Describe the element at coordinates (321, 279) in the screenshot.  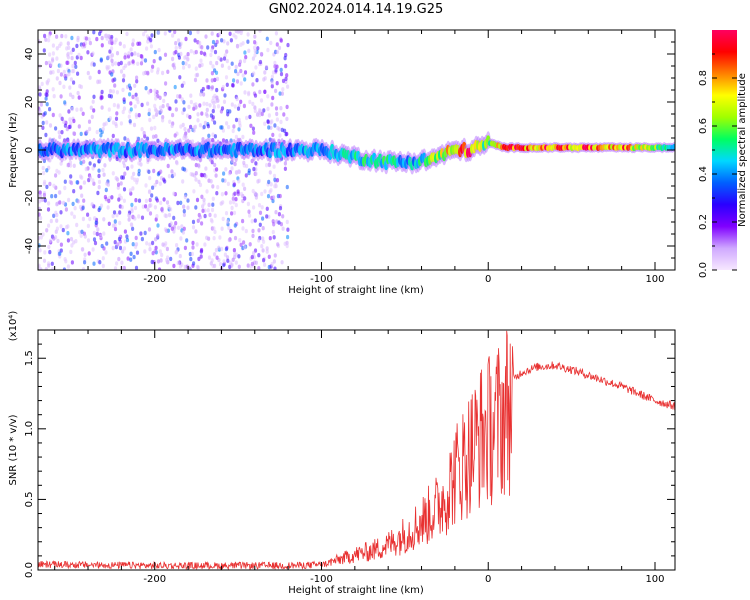
I see `spectrogram-x-tick-label: -100` at that location.